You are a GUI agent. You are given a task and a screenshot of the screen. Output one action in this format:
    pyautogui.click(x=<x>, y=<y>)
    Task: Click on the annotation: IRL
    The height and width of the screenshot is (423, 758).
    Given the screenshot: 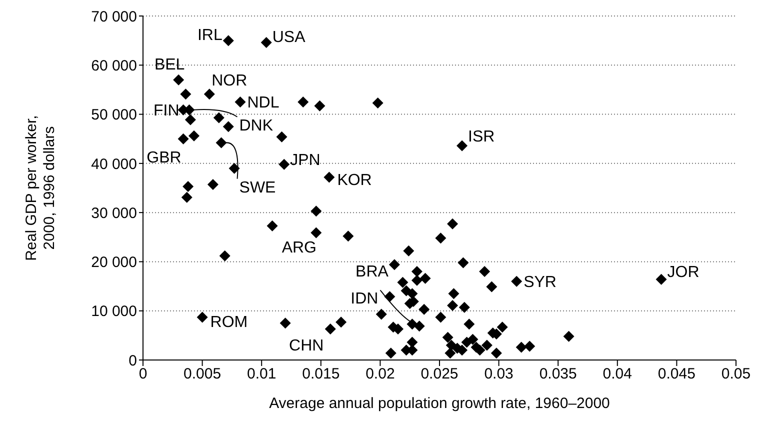 What is the action you would take?
    pyautogui.click(x=209, y=35)
    